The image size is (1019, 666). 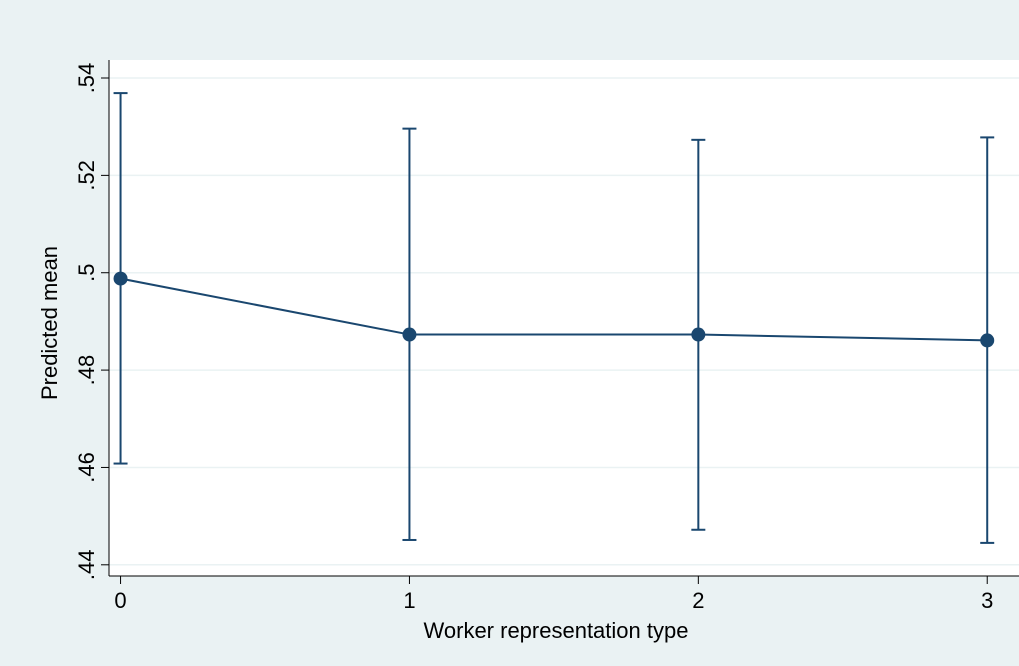 I want to click on x-ticks: 0 1 2 3, so click(x=553, y=594).